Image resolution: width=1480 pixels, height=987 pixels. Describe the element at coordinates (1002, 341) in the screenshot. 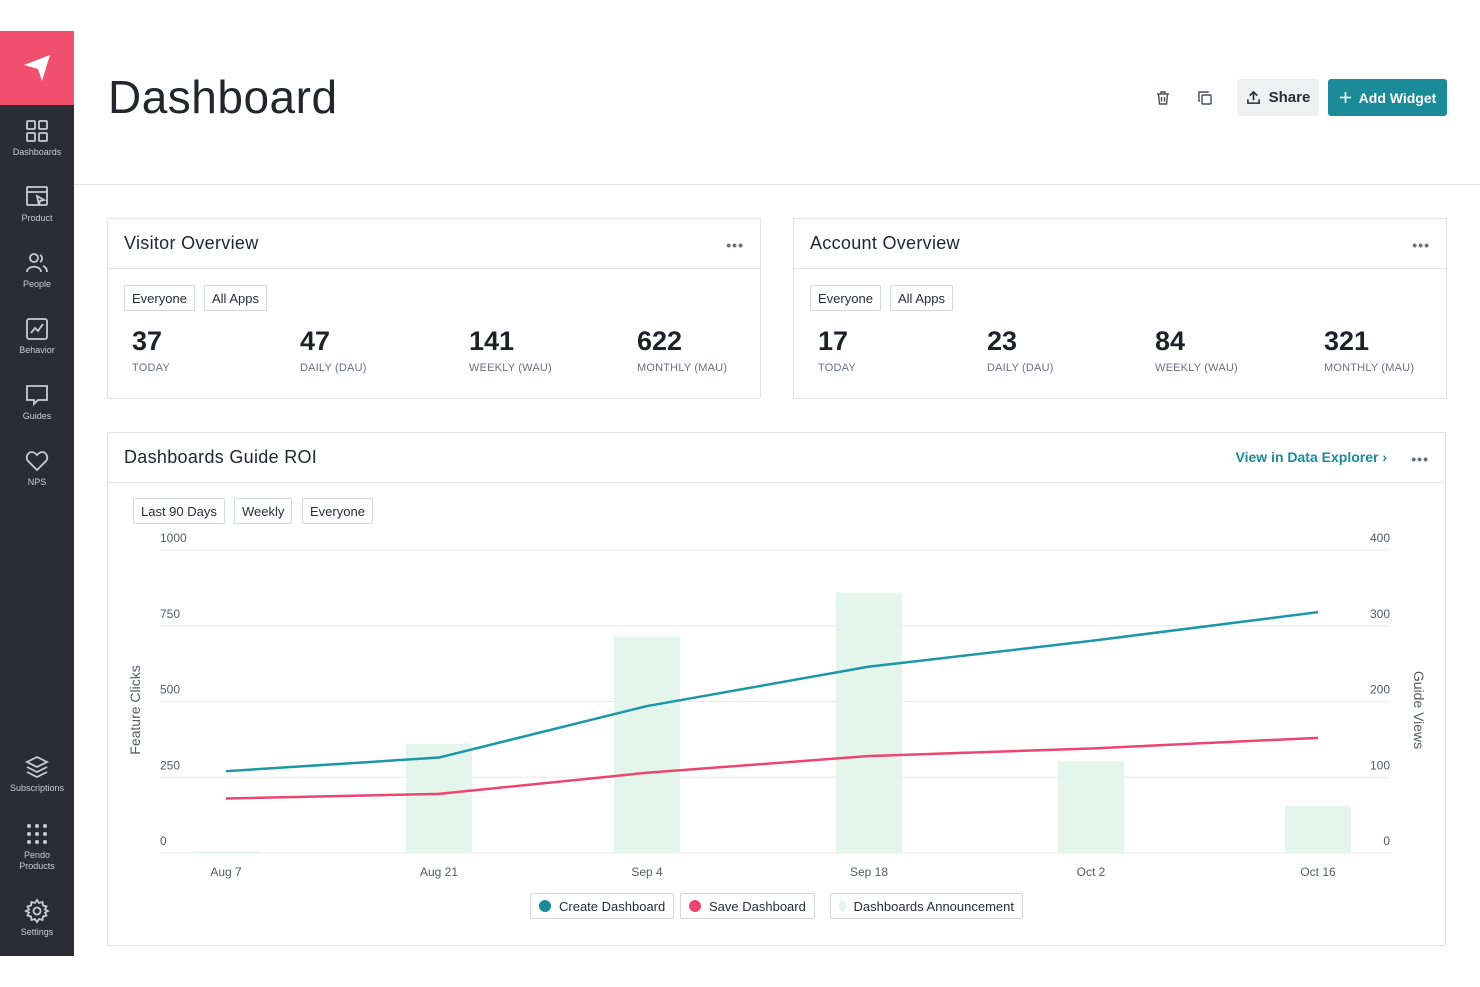

I see `metric-value: 23` at that location.